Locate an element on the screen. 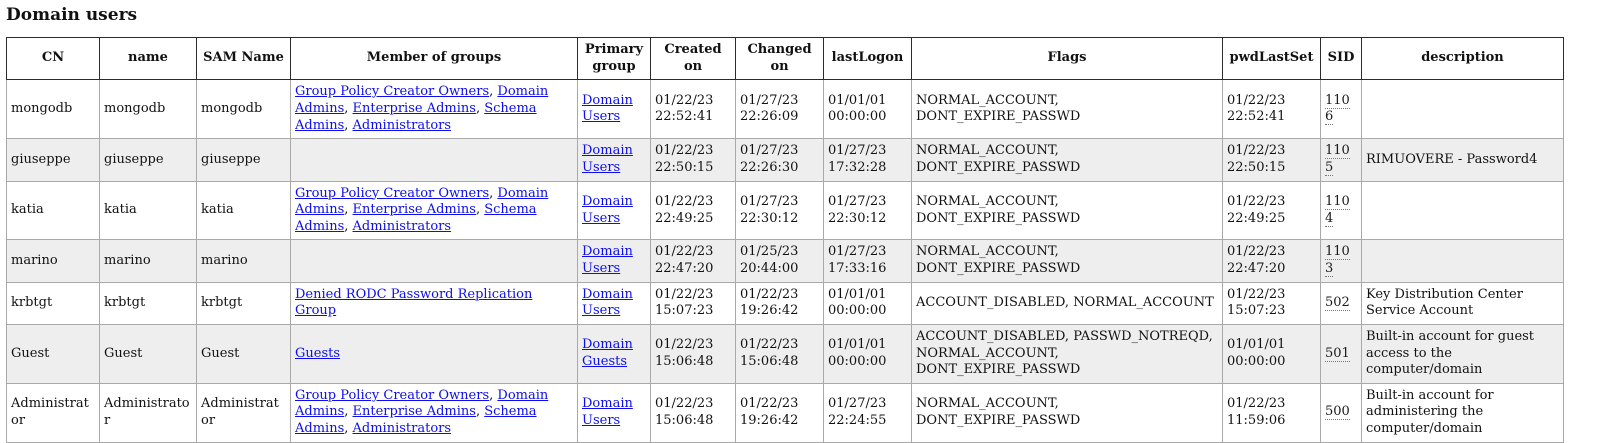  cell-last_logon: 01/27/23 17:32:28 is located at coordinates (867, 160).